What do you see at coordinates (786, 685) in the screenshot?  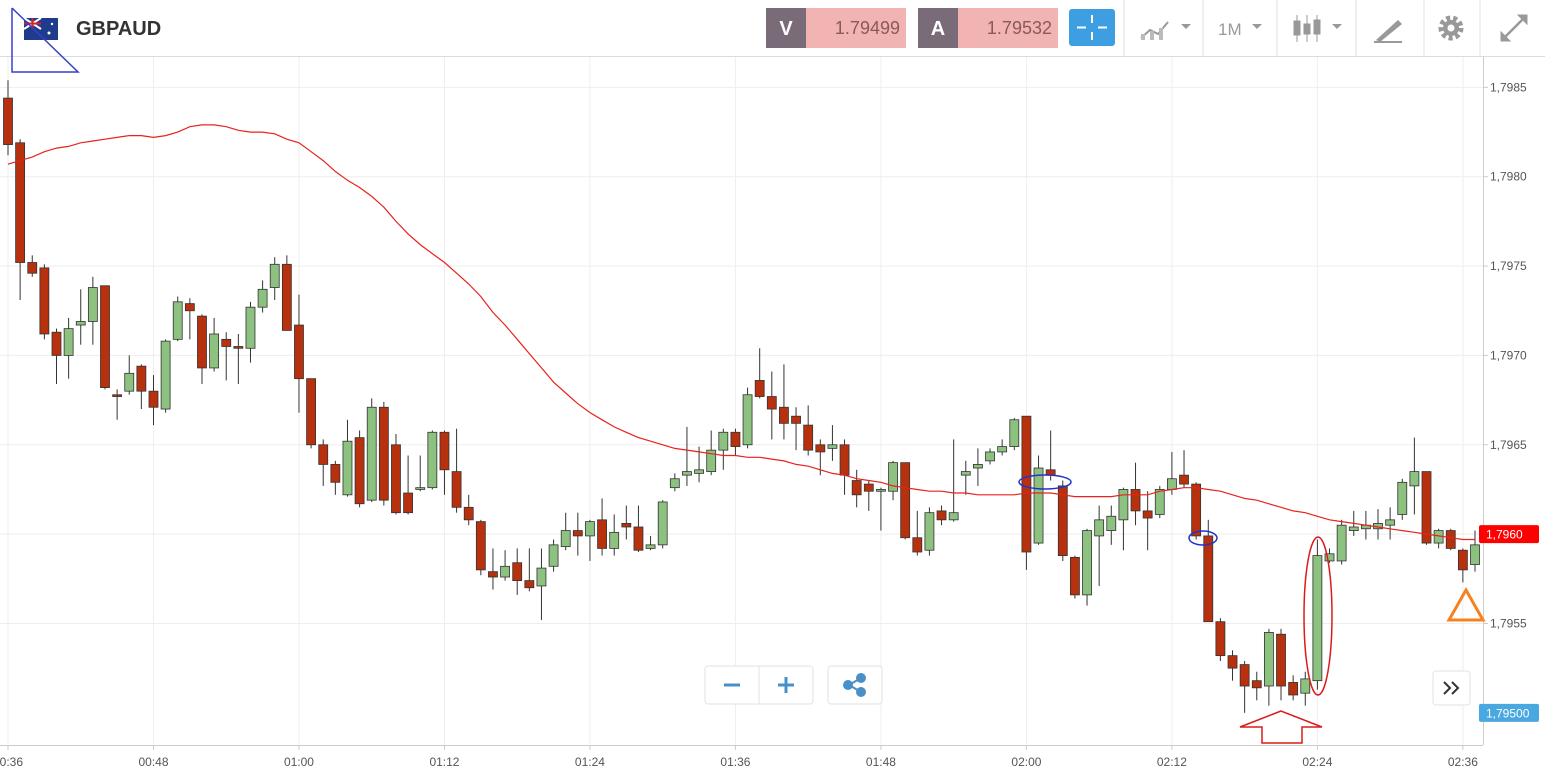 I see `zoom-in-button` at bounding box center [786, 685].